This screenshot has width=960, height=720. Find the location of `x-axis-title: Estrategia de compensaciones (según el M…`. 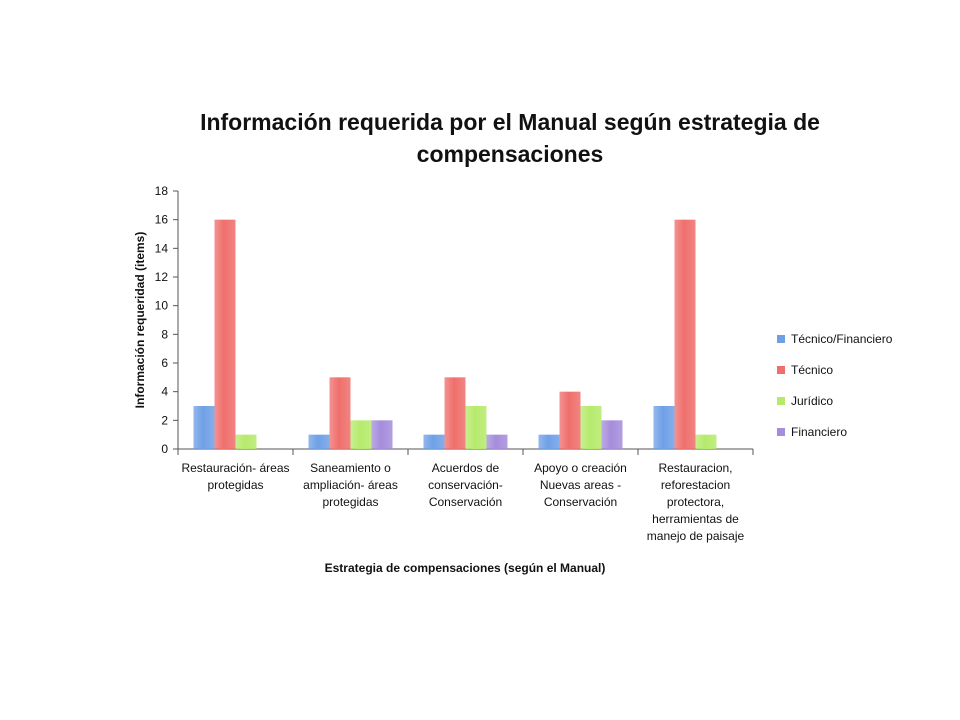

x-axis-title: Estrategia de compensaciones (según el M… is located at coordinates (465, 568).